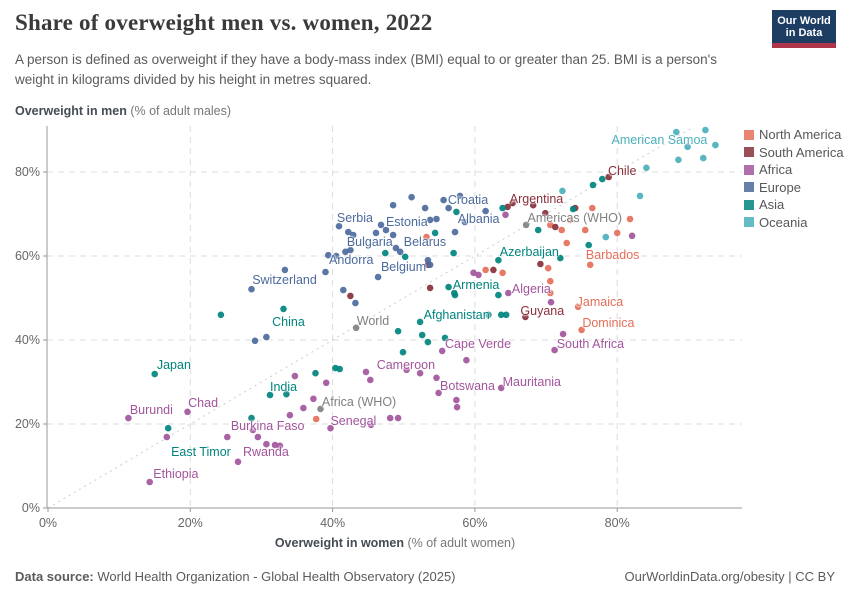  Describe the element at coordinates (531, 289) in the screenshot. I see `country-label: Algeria` at that location.